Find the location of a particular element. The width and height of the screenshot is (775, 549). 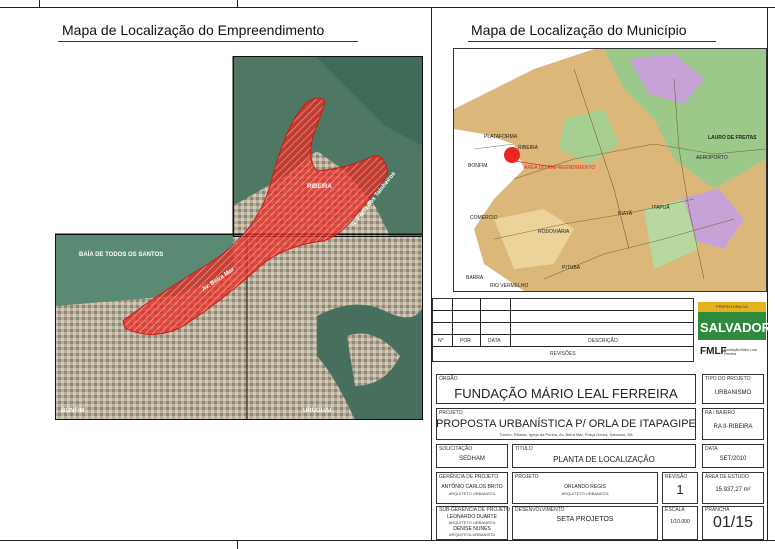

right-map-title-underline is located at coordinates (592, 41).